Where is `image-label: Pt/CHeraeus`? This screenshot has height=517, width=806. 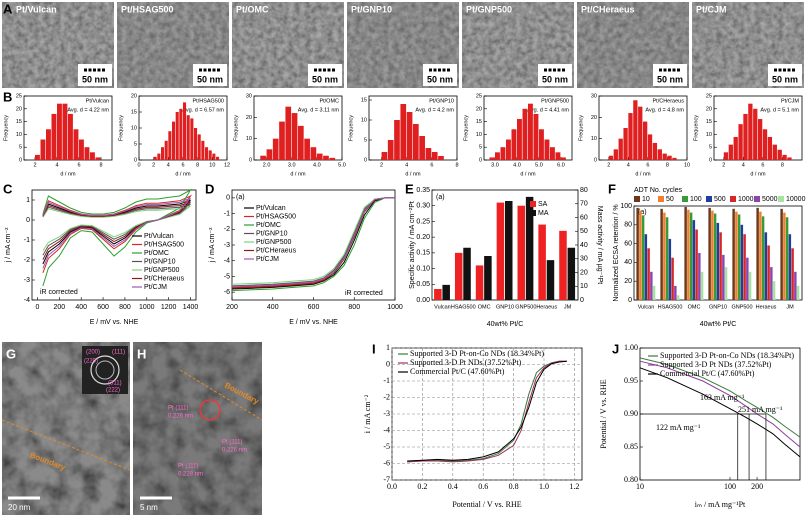 image-label: Pt/CHeraeus is located at coordinates (608, 9).